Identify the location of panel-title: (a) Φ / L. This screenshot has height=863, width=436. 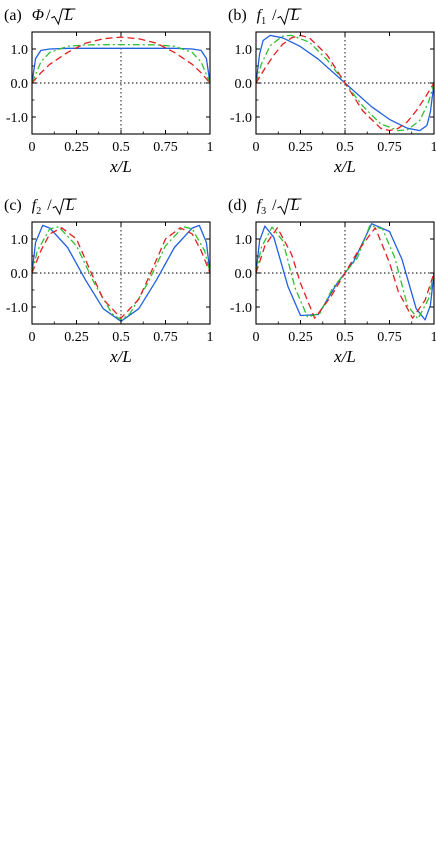
(38, 15).